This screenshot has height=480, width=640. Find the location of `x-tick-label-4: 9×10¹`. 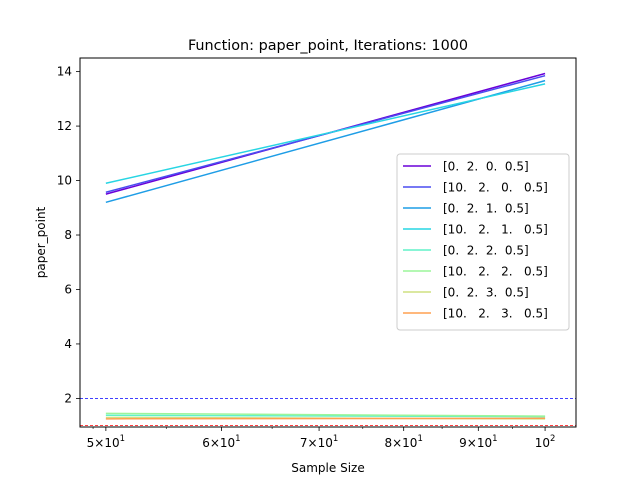

x-tick-label-4: 9×10¹ is located at coordinates (478, 442).